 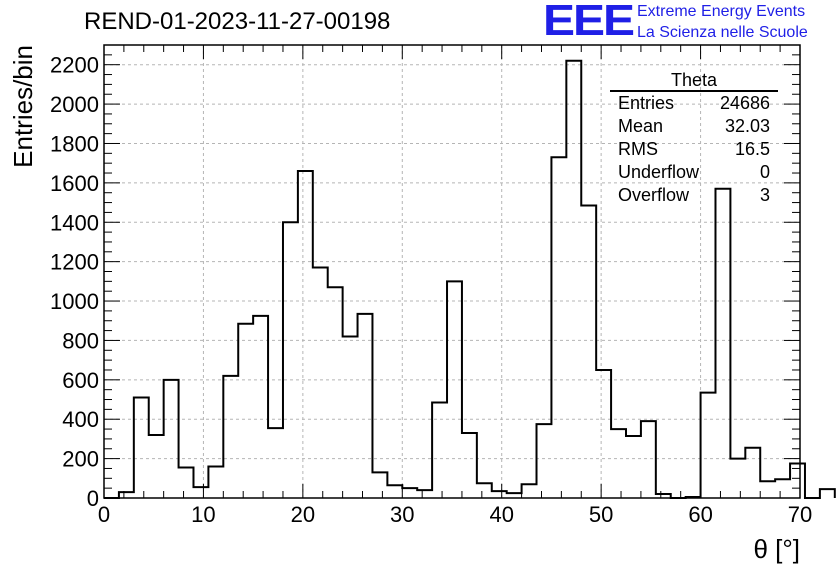 What do you see at coordinates (764, 172) in the screenshot?
I see `stats-value: 0` at bounding box center [764, 172].